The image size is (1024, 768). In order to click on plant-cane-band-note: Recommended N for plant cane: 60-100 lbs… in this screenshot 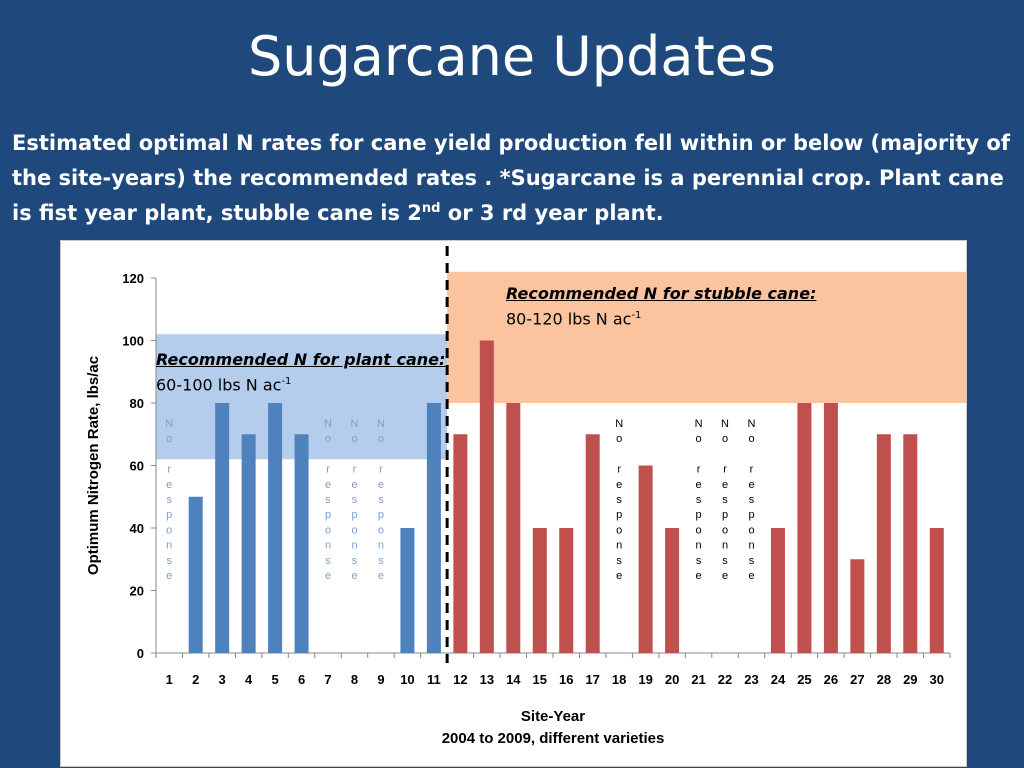, I will do `click(300, 372)`.